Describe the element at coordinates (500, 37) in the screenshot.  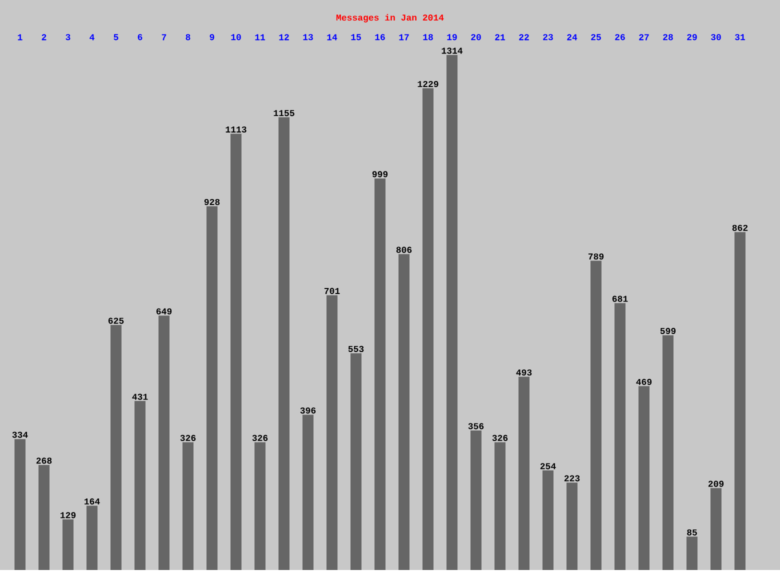
I see `x-tick-label: 21` at that location.